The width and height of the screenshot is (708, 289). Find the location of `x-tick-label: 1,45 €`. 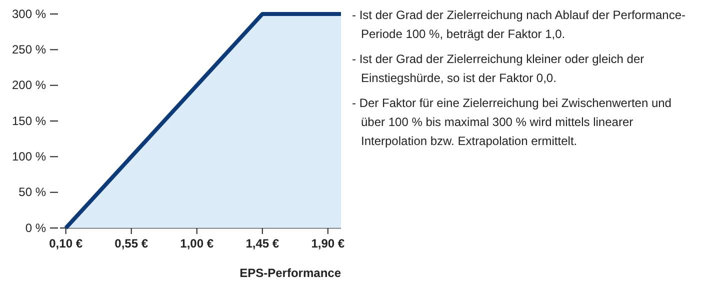

x-tick-label: 1,45 € is located at coordinates (263, 243).